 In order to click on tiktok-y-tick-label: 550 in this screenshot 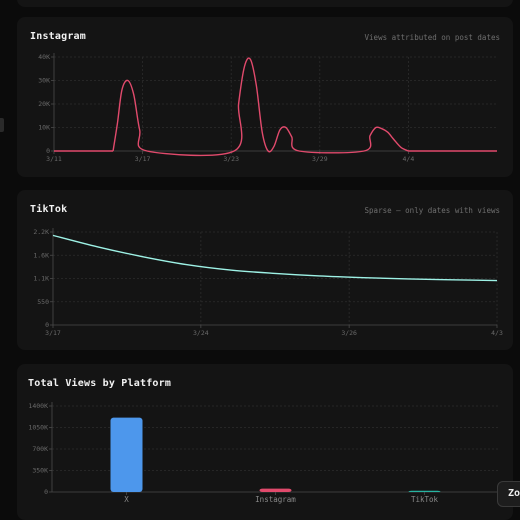, I will do `click(43, 302)`.